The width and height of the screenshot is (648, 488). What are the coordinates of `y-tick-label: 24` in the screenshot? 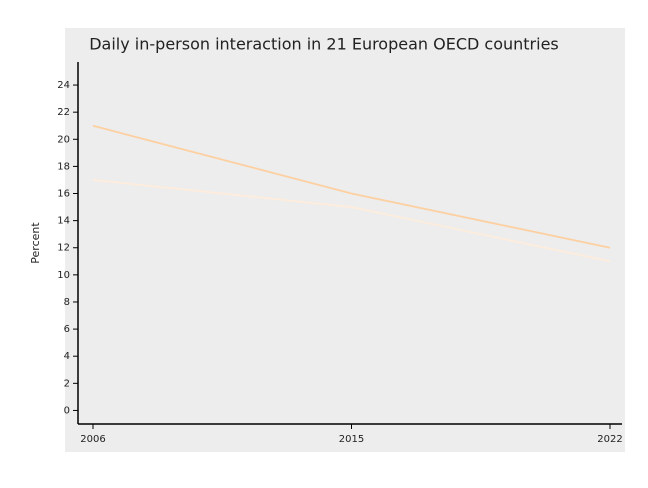 It's located at (63, 85).